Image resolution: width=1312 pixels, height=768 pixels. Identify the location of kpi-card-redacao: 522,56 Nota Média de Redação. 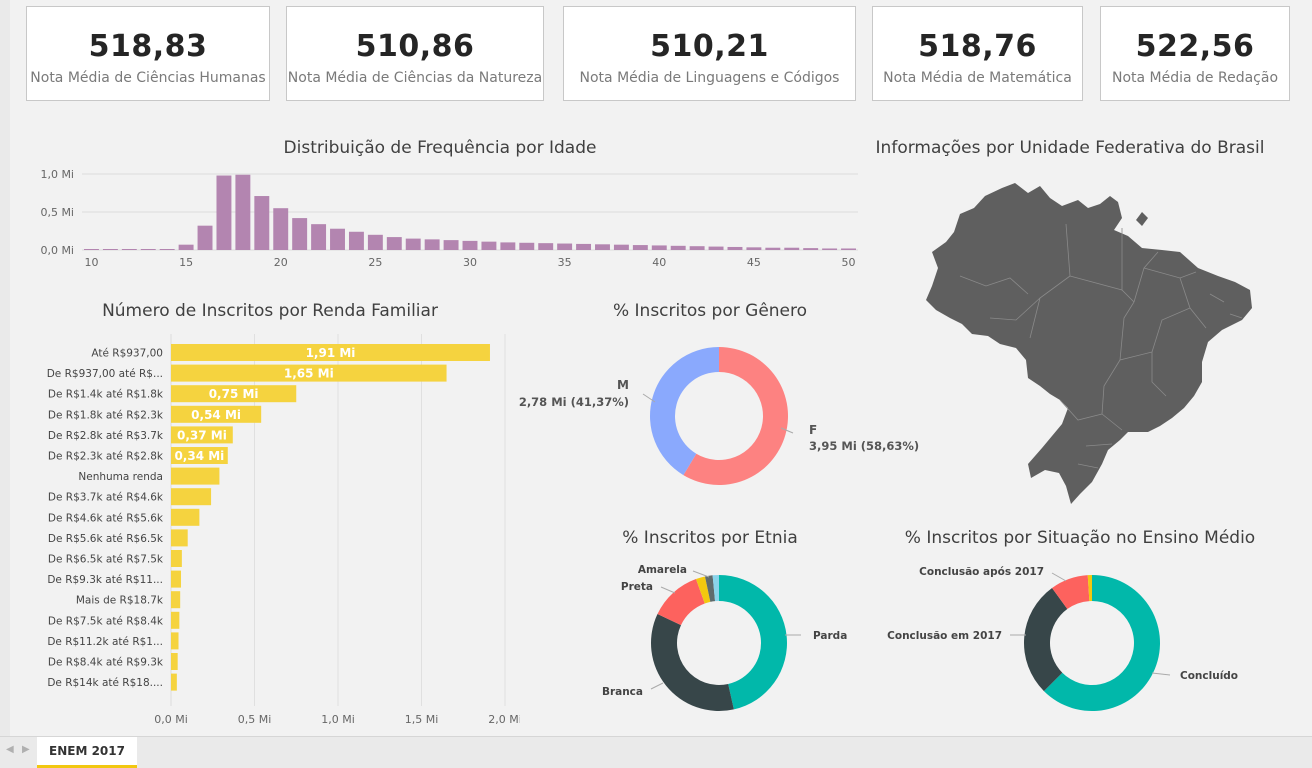
(1195, 53).